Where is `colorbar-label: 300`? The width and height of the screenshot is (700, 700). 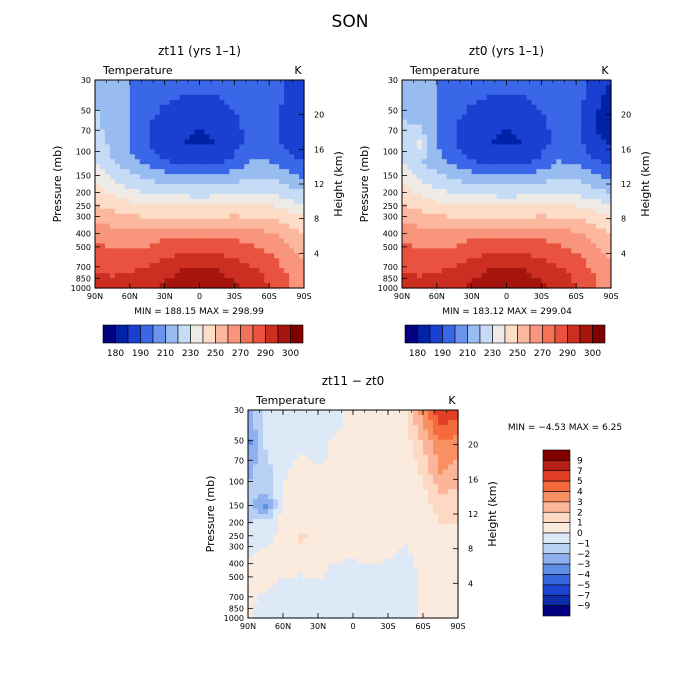
colorbar-label: 300 is located at coordinates (592, 354).